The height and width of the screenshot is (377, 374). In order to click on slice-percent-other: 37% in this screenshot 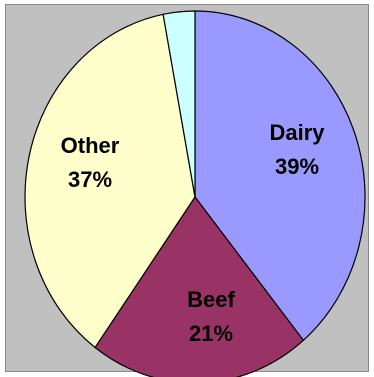, I will do `click(90, 179)`.